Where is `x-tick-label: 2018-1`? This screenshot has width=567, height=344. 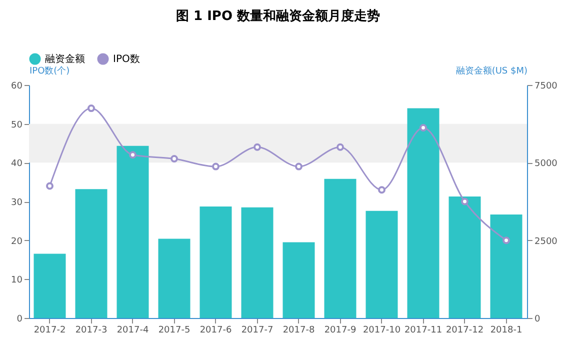
x-tick-label: 2018-1 is located at coordinates (506, 331).